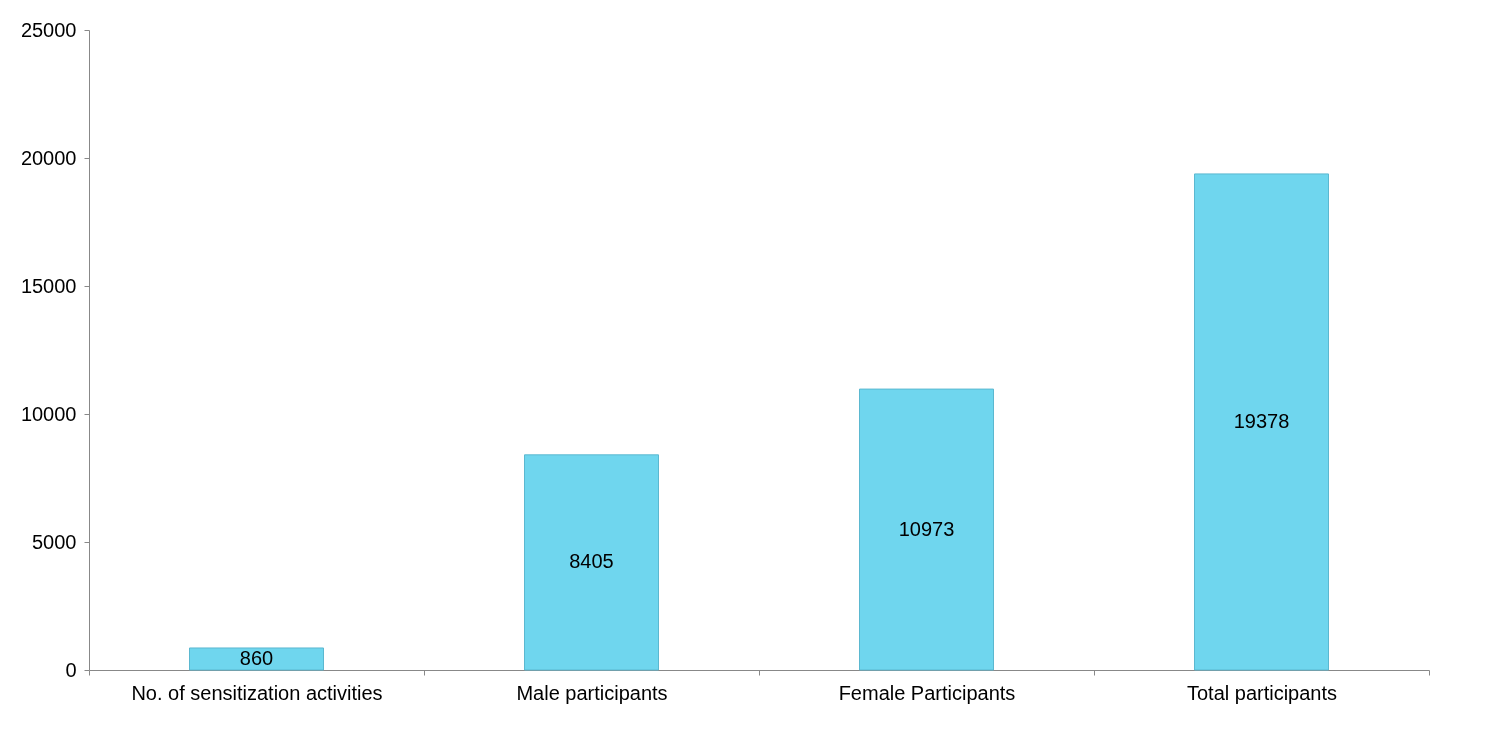  I want to click on data-label: 10973, so click(926, 528).